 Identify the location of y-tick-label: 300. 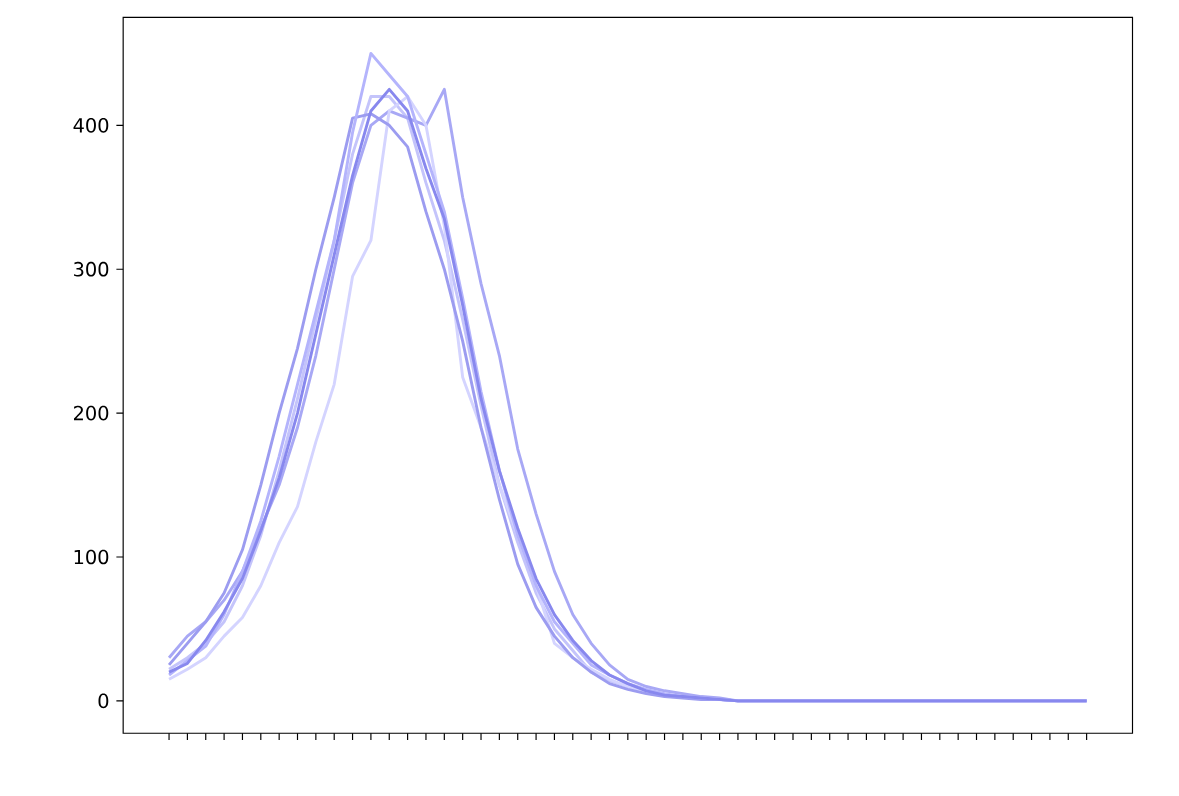
(91, 269).